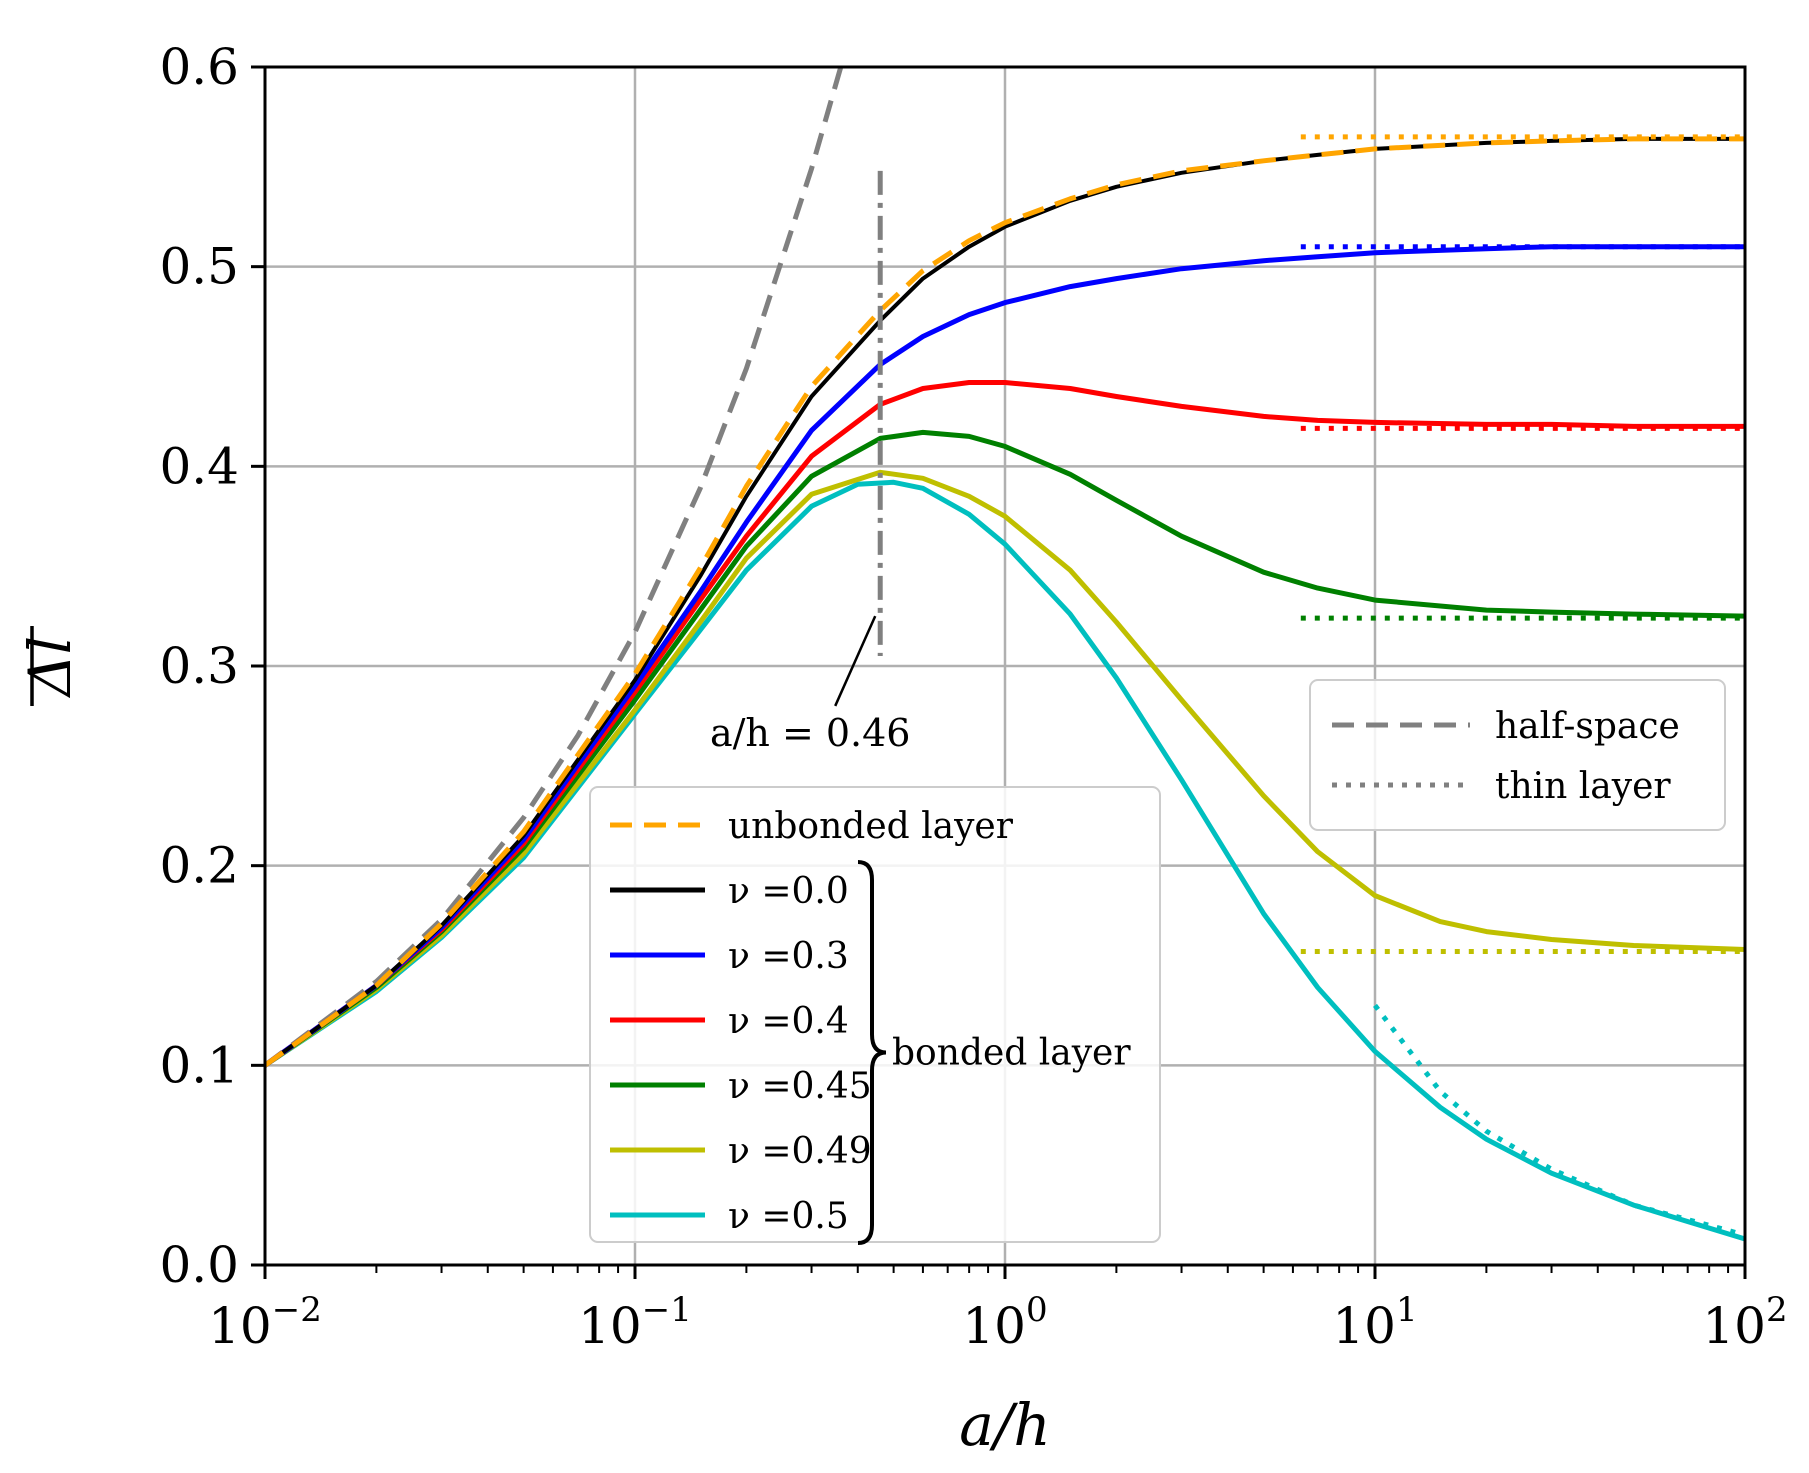 The image size is (1809, 1473). I want to click on legend-style: half-space thin layer, so click(1517, 755).